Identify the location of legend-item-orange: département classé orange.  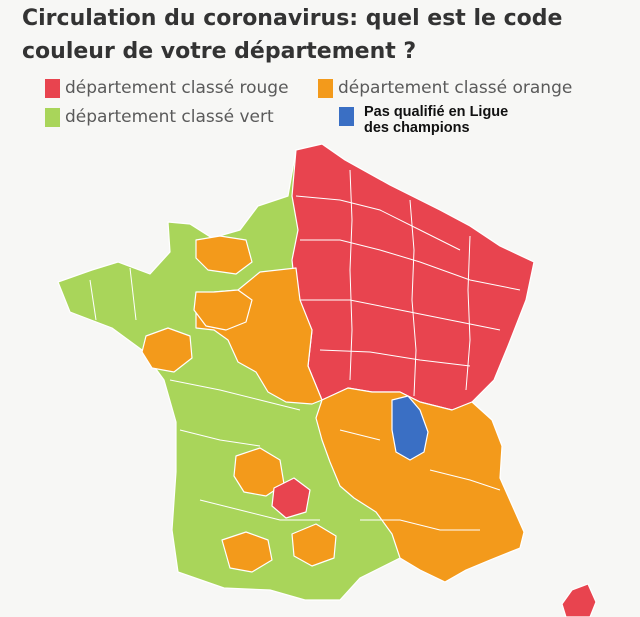
(445, 88).